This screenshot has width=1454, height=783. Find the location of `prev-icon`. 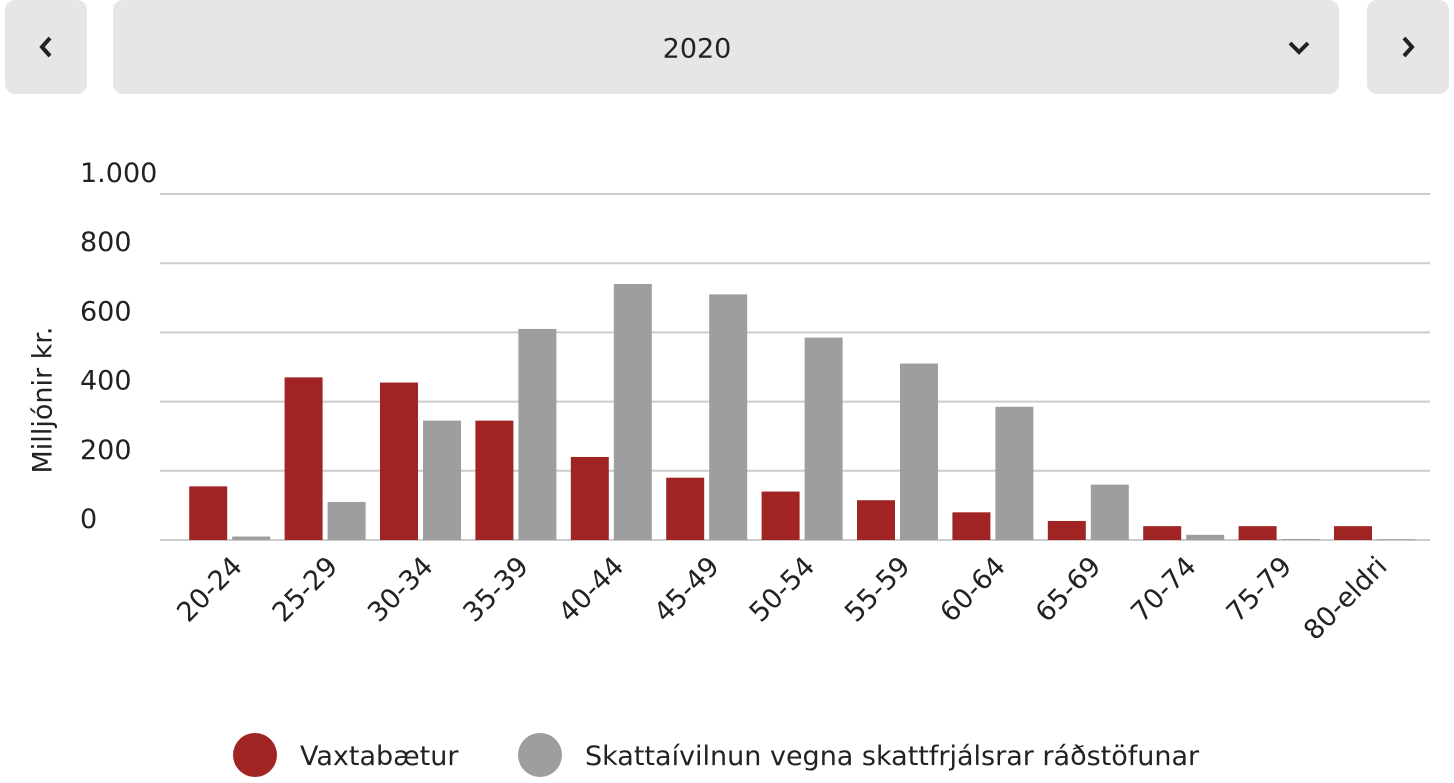

prev-icon is located at coordinates (45, 47).